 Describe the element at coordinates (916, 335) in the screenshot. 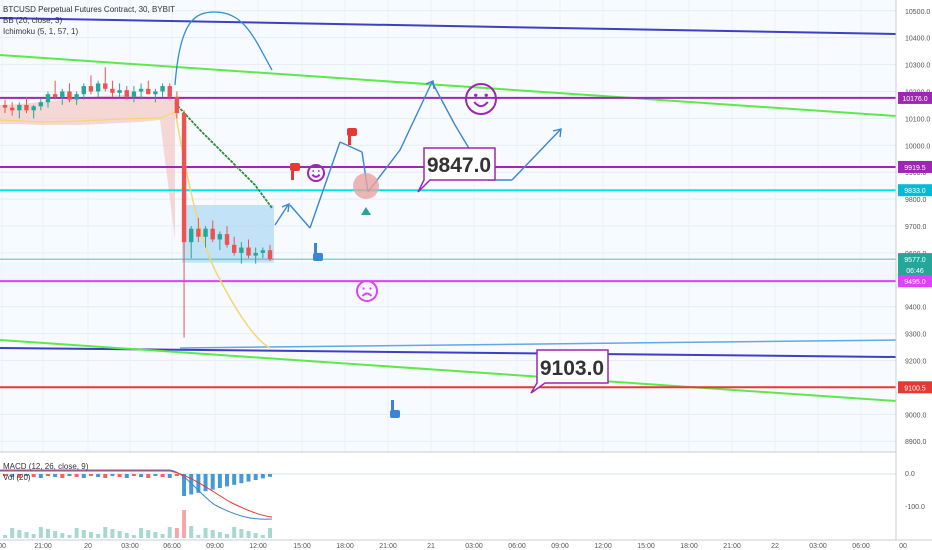

I see `price-tick: 9300.0` at that location.